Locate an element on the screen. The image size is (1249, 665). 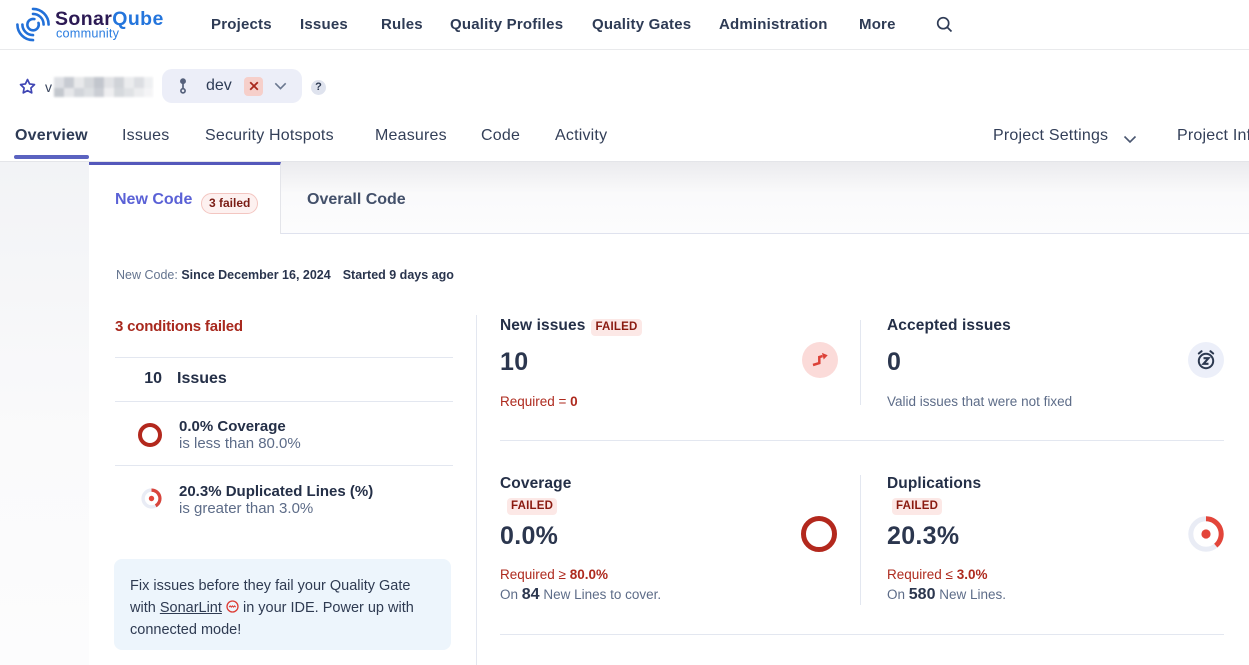
svg-text: community is located at coordinates (88, 34).